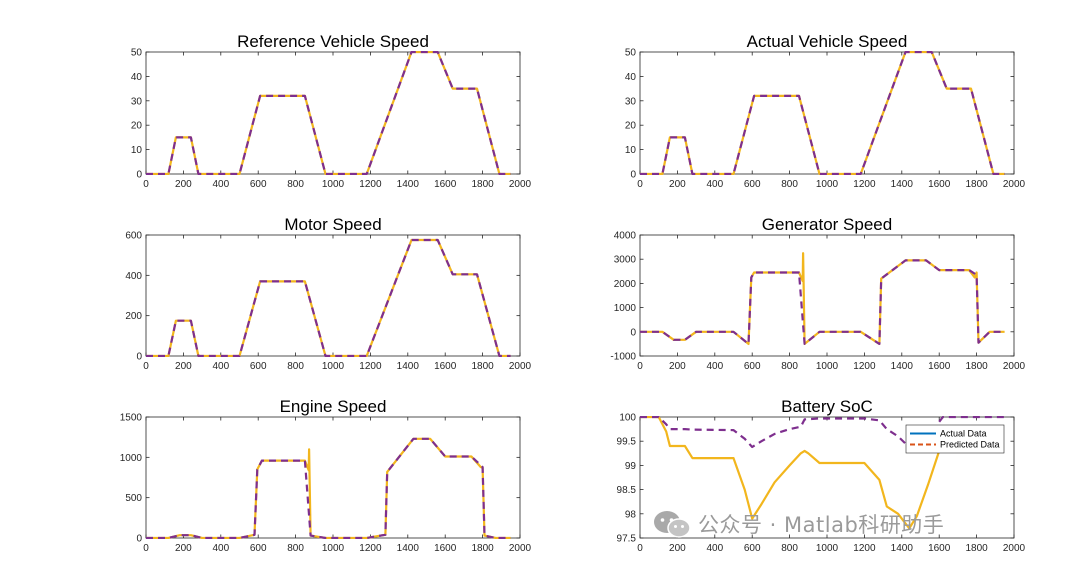 The width and height of the screenshot is (1080, 570). I want to click on y-tick-label: 98.5, so click(627, 490).